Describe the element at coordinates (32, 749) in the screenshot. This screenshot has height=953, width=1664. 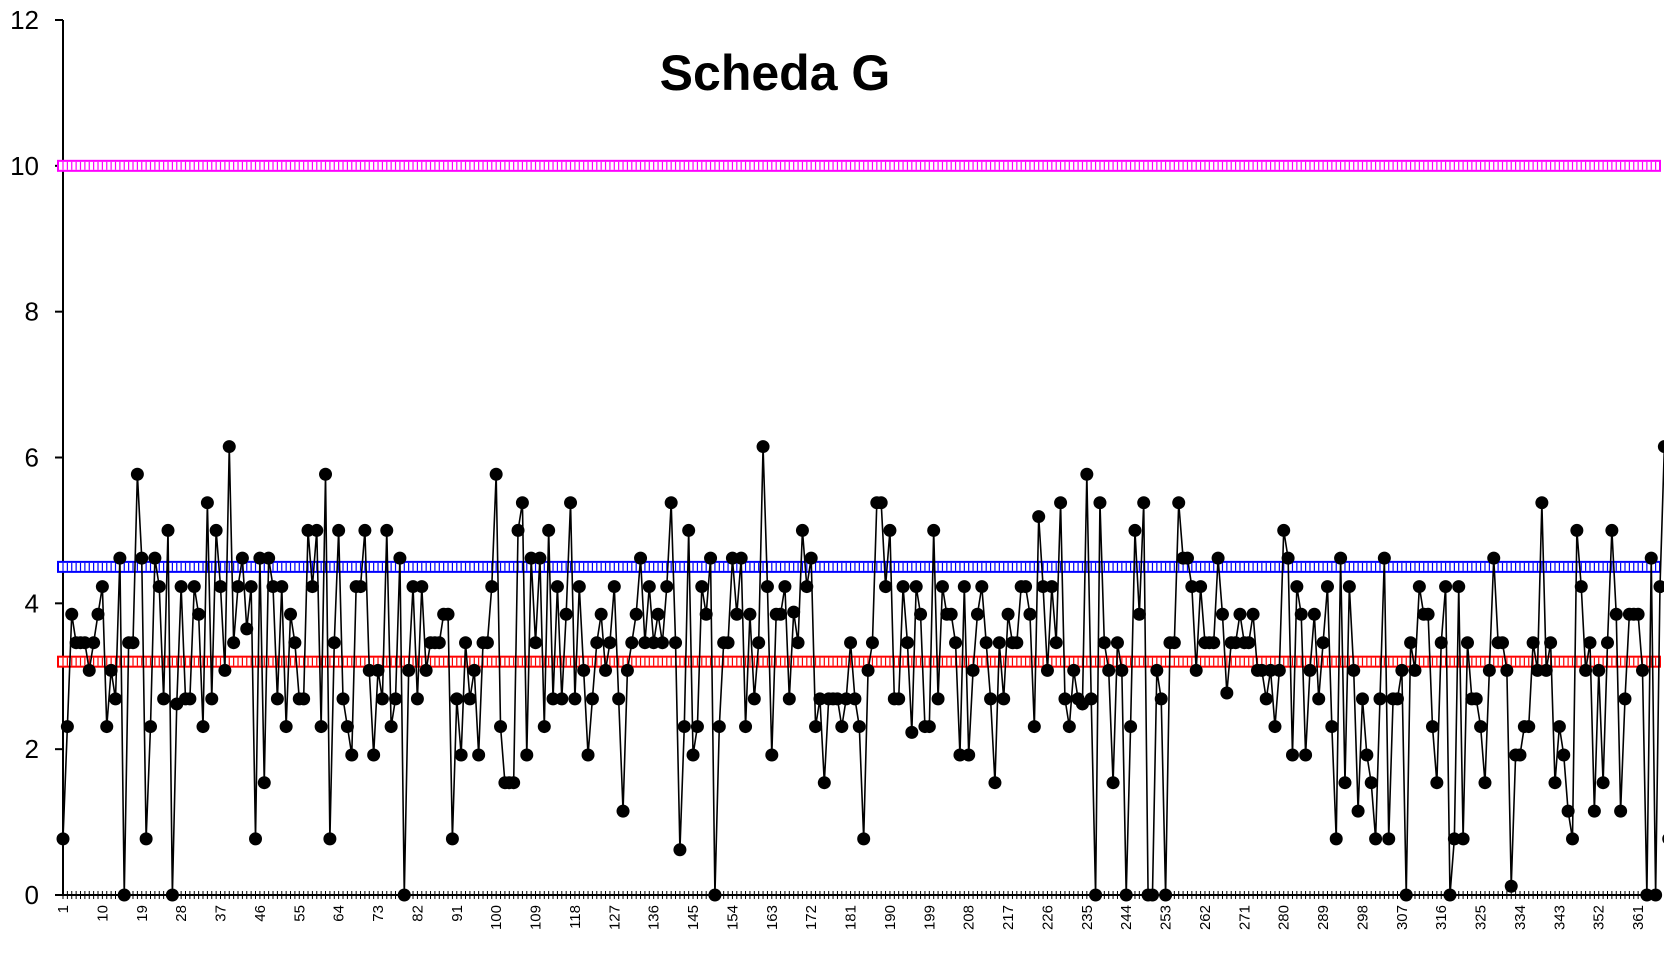
I see `y-tick-label: 2` at that location.